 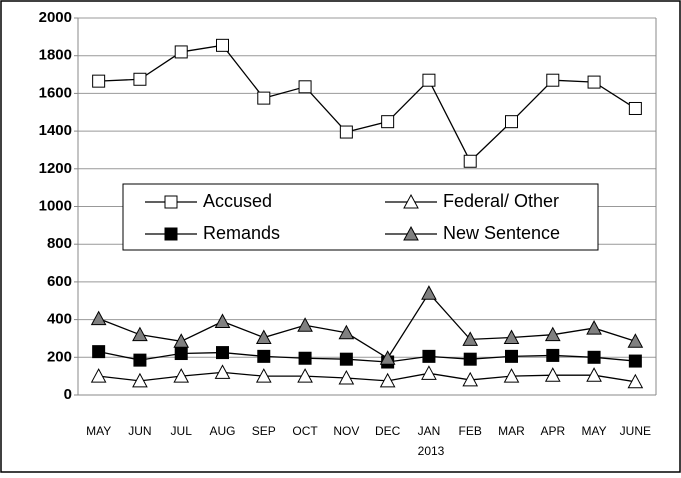 I want to click on x-tick-label: JUN, so click(x=139, y=431).